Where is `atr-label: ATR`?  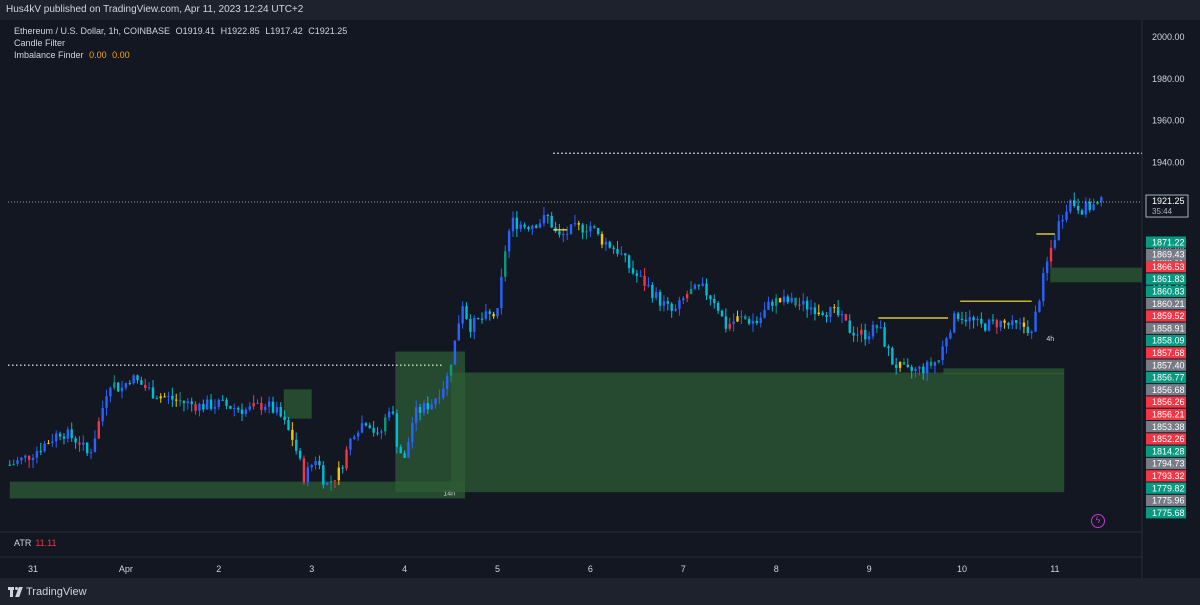 atr-label: ATR is located at coordinates (23, 543).